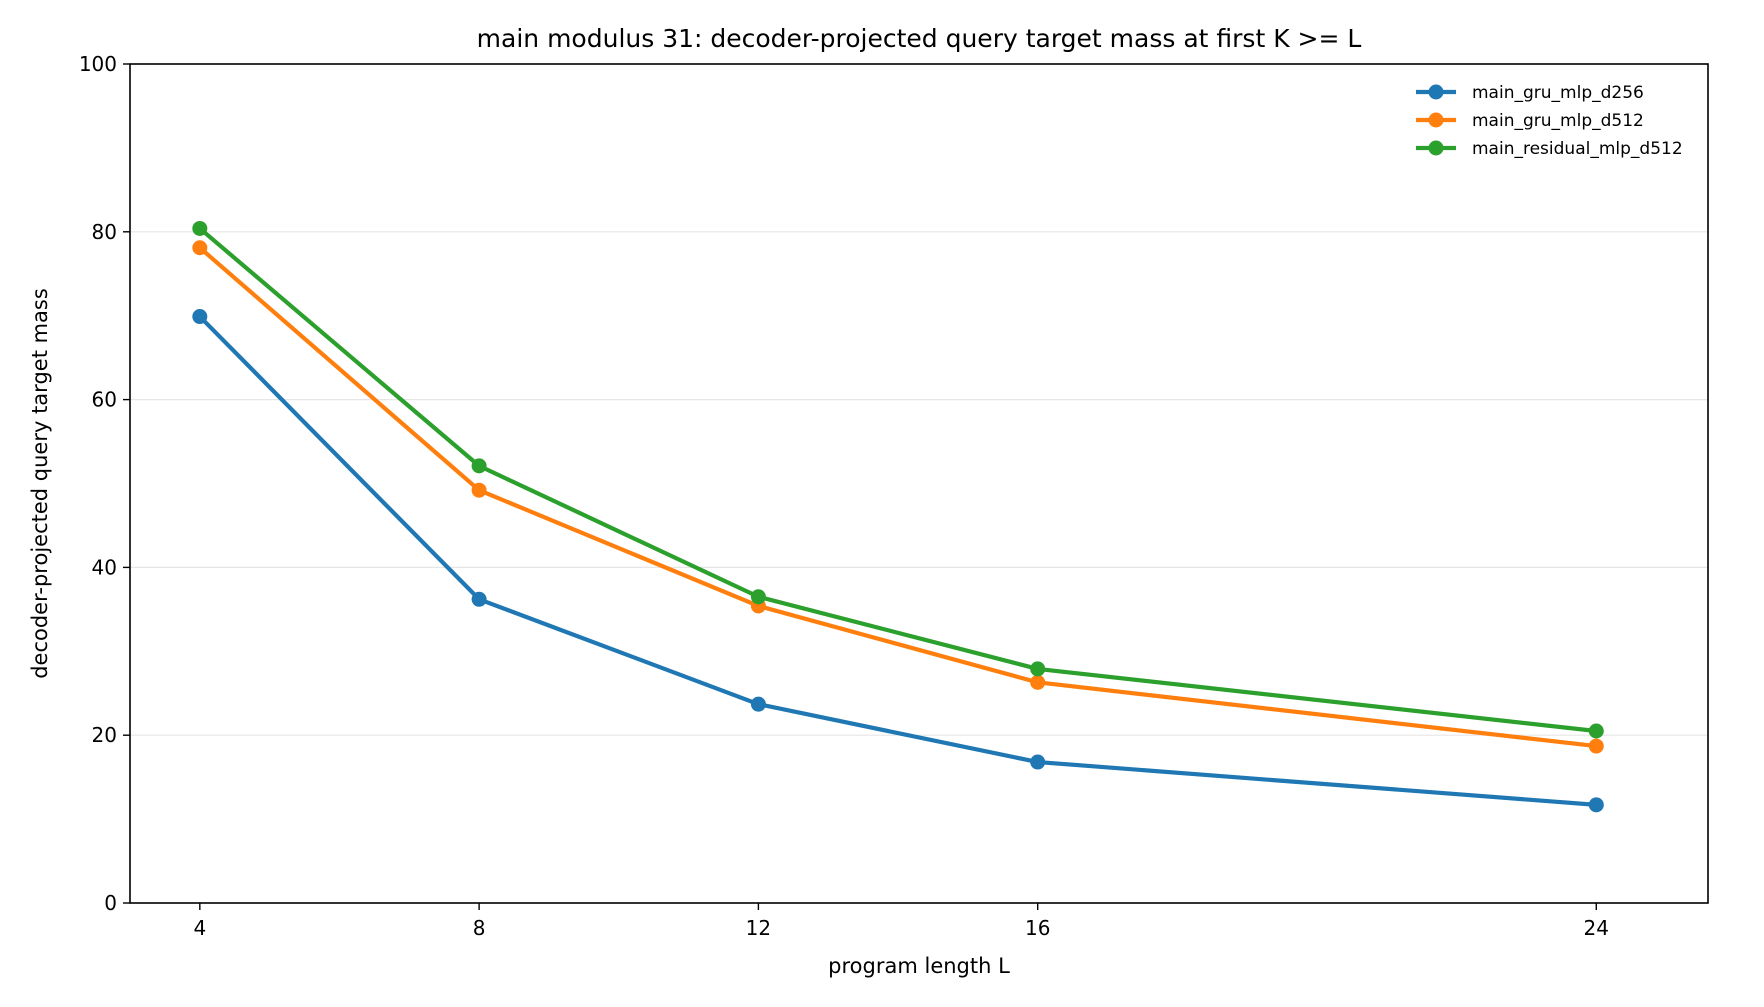 The width and height of the screenshot is (1764, 1007). I want to click on x-tick-label: 24, so click(1596, 928).